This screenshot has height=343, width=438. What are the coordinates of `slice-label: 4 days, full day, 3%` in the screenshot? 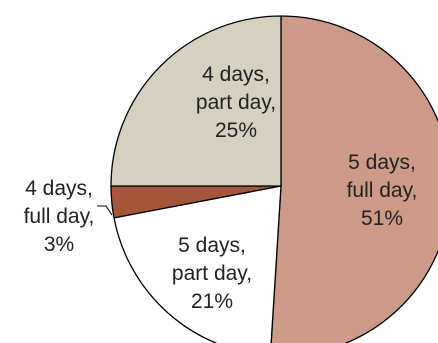 It's located at (59, 216).